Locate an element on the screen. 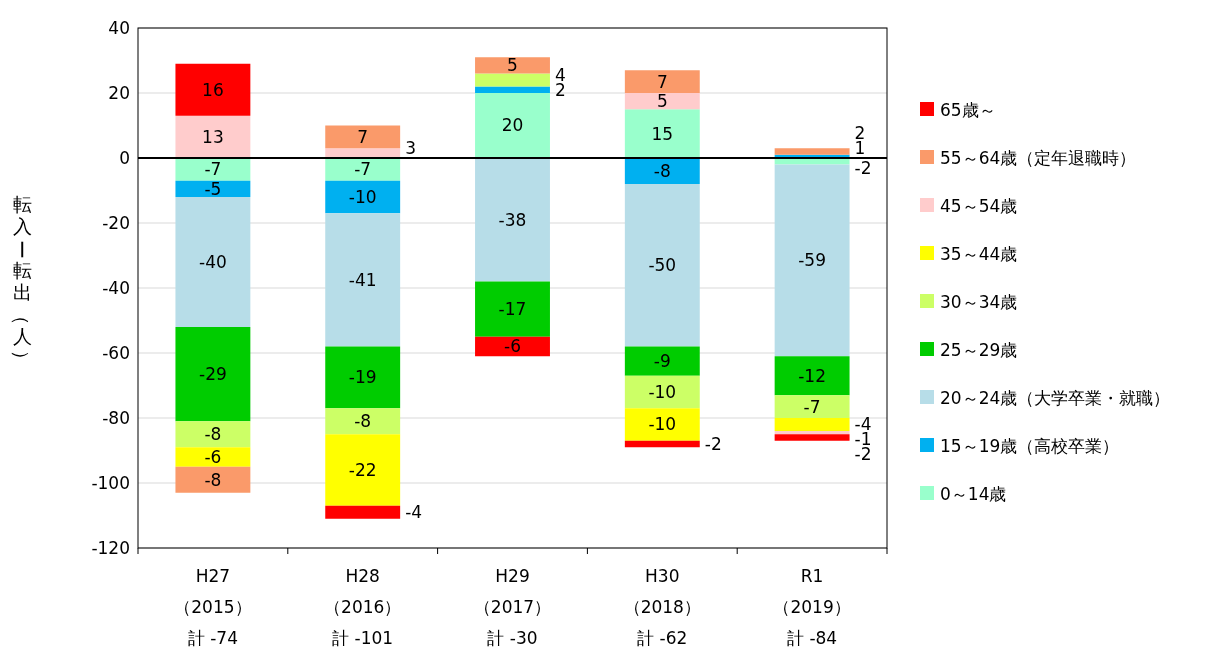  data-label: -9 is located at coordinates (662, 361).